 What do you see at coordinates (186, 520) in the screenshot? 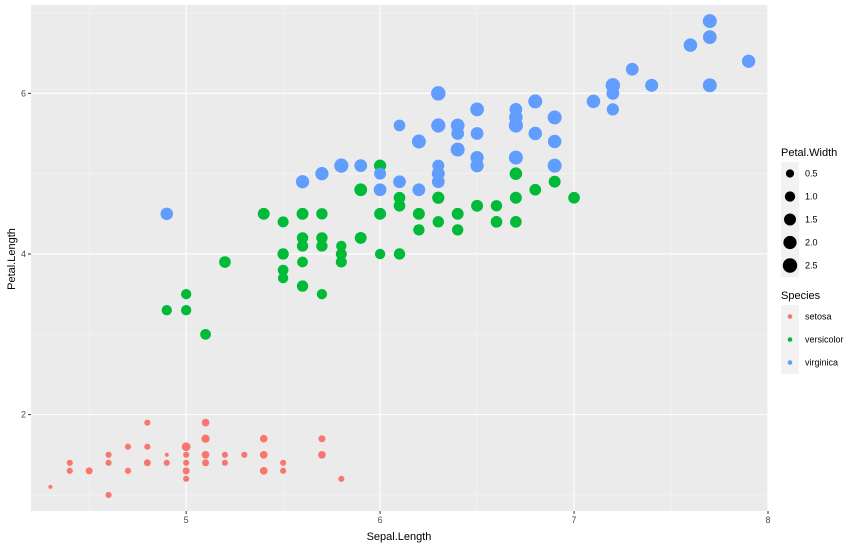
I see `x-tick-label: 5` at bounding box center [186, 520].